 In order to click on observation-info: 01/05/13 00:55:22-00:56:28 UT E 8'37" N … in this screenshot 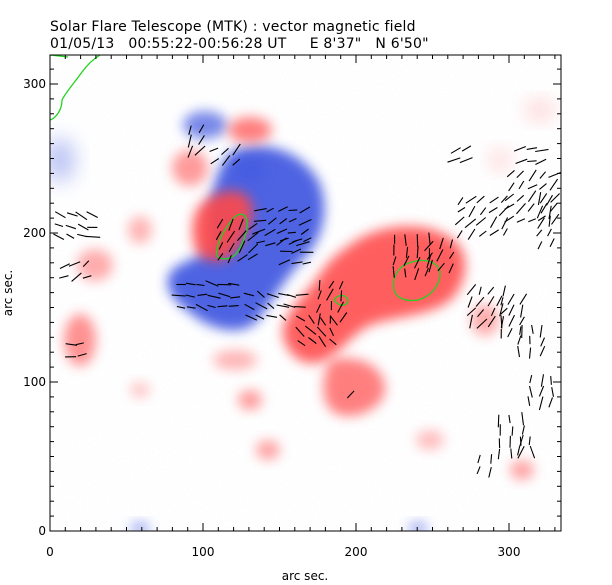, I will do `click(239, 44)`.